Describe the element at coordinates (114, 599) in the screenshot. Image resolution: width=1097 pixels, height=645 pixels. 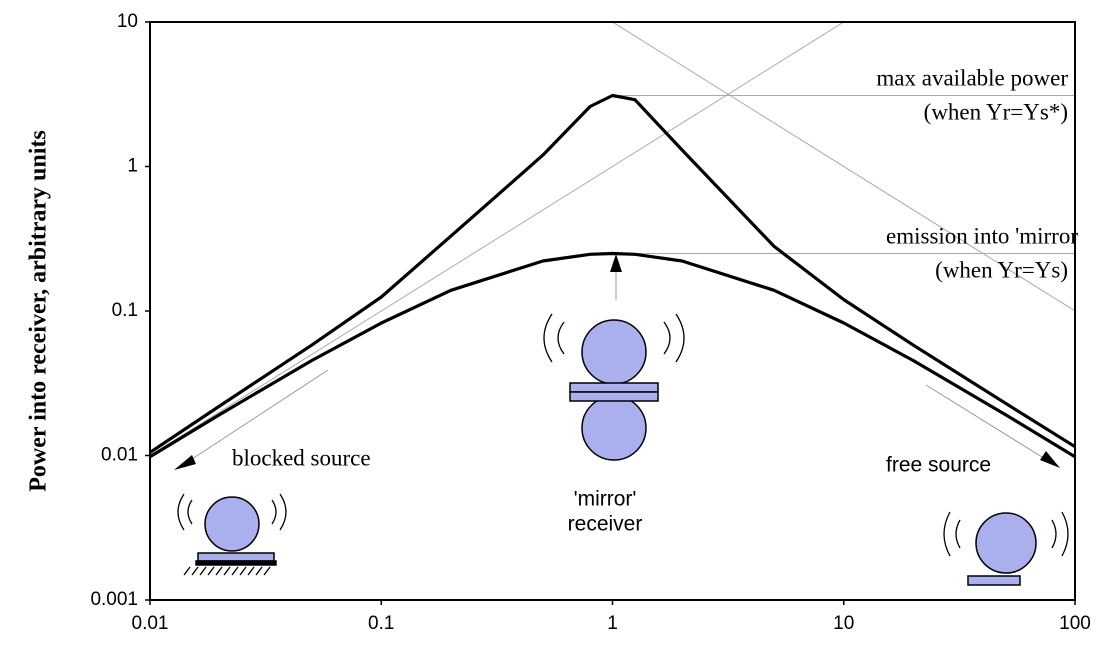
I see `y-tick-label: 0.001` at that location.